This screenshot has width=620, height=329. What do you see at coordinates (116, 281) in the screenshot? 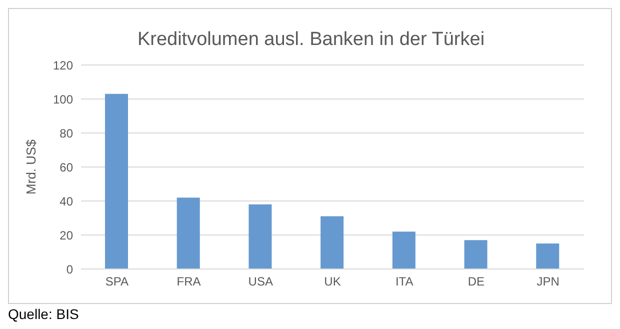
I see `x-tick-label: SPA` at bounding box center [116, 281].